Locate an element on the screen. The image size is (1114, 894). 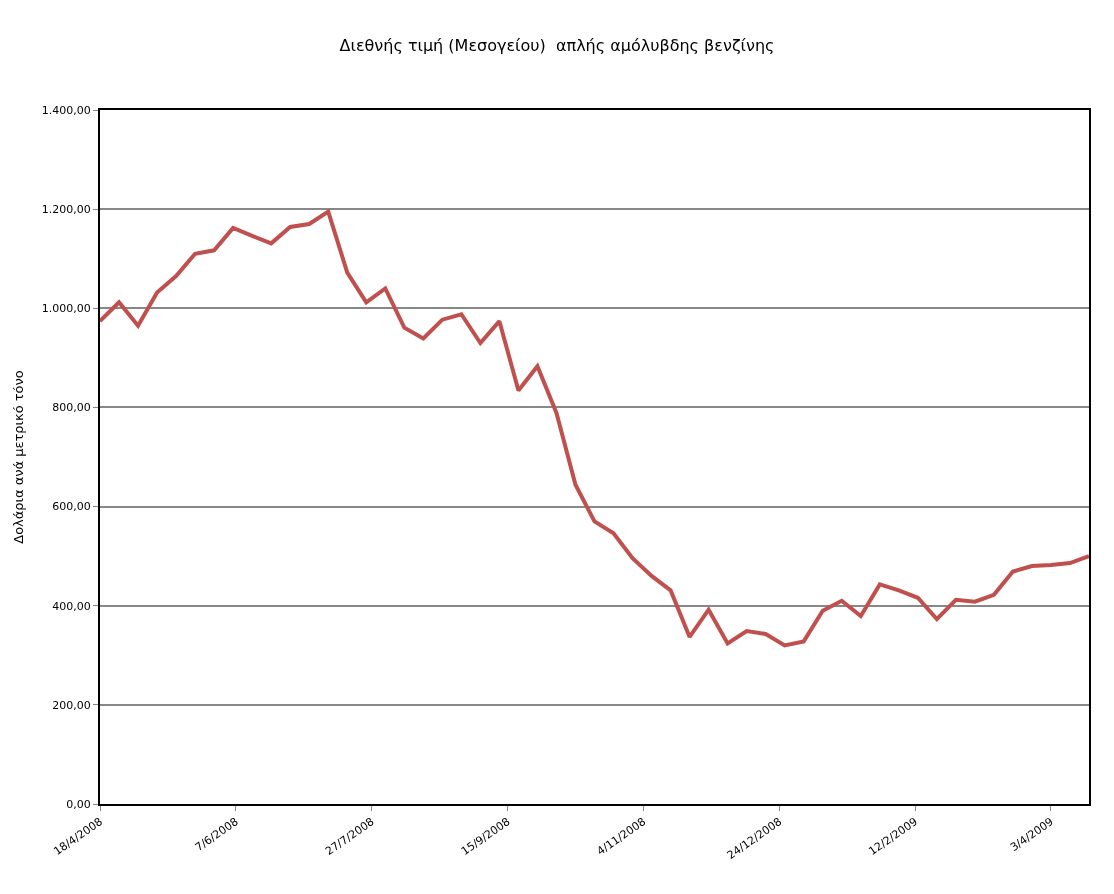
y-tick-label: 600,00 is located at coordinates (71, 507).